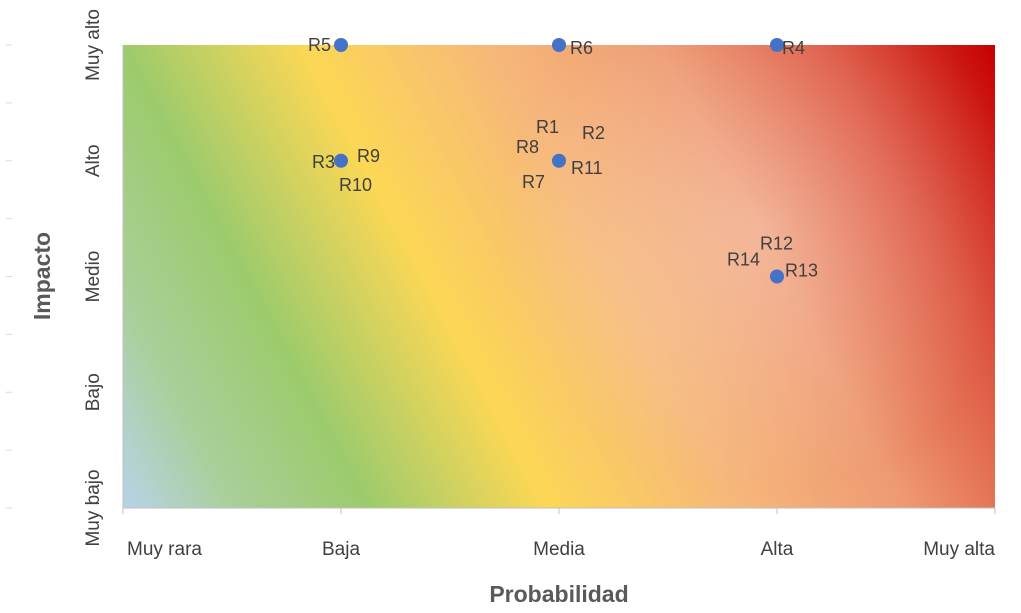 The image size is (1021, 613). What do you see at coordinates (533, 182) in the screenshot?
I see `point-label: R7` at bounding box center [533, 182].